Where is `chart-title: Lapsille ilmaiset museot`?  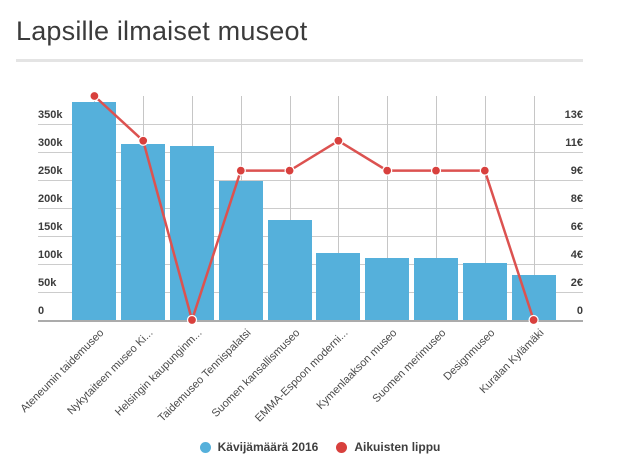
chart-title: Lapsille ilmaiset museot is located at coordinates (162, 31).